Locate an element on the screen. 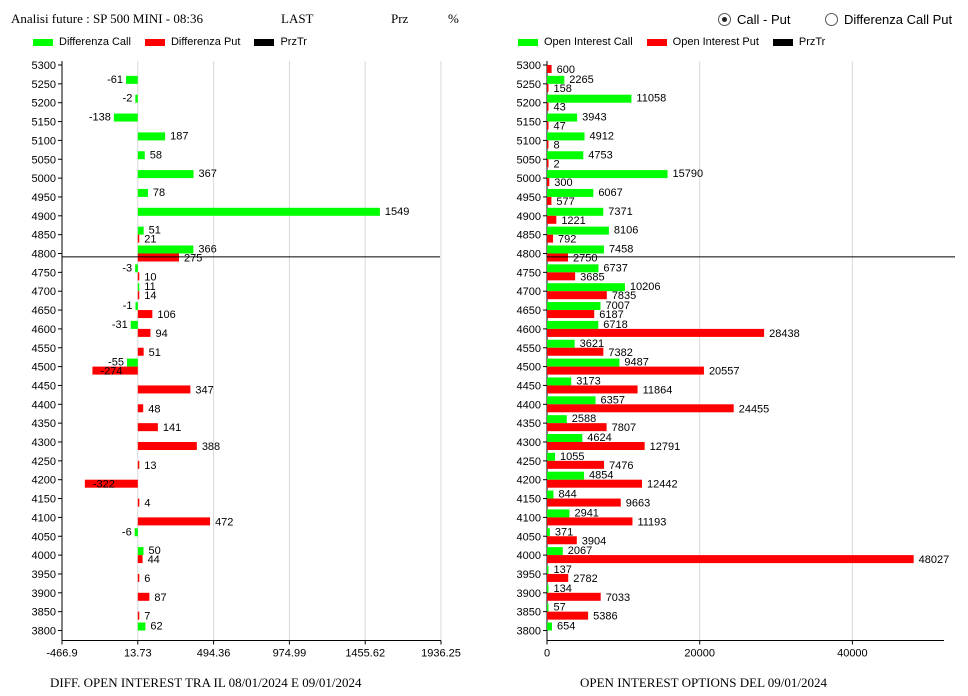 This screenshot has width=968, height=696. y-tick-label: 4200 is located at coordinates (44, 481).